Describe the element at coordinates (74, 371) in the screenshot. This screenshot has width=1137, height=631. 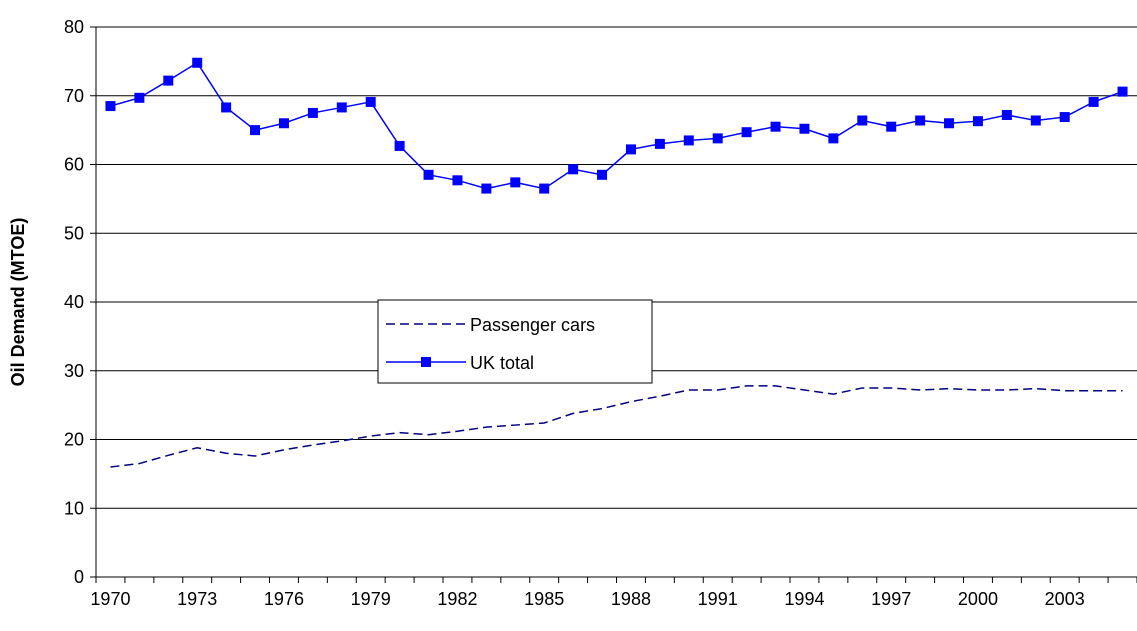
I see `y-tick-label: 30` at that location.